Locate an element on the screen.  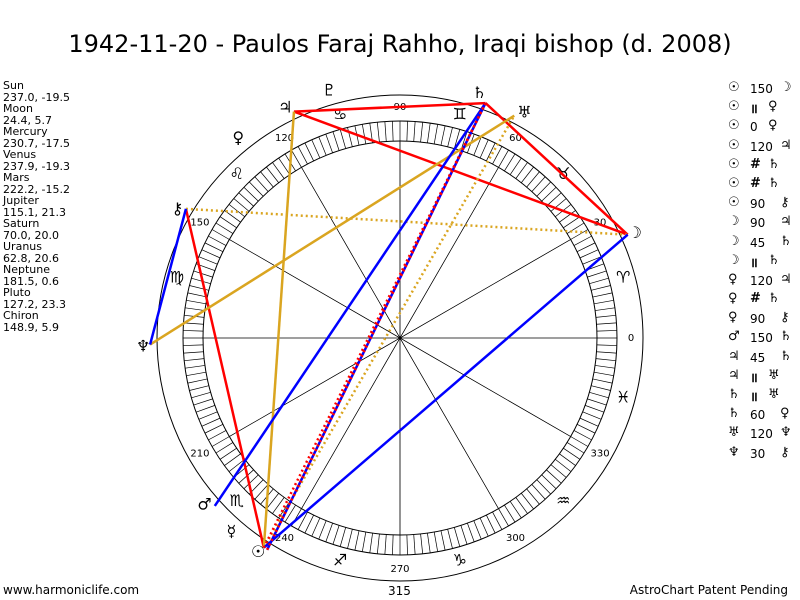
aspect-planet-b-glyph: ♀ is located at coordinates (785, 414).